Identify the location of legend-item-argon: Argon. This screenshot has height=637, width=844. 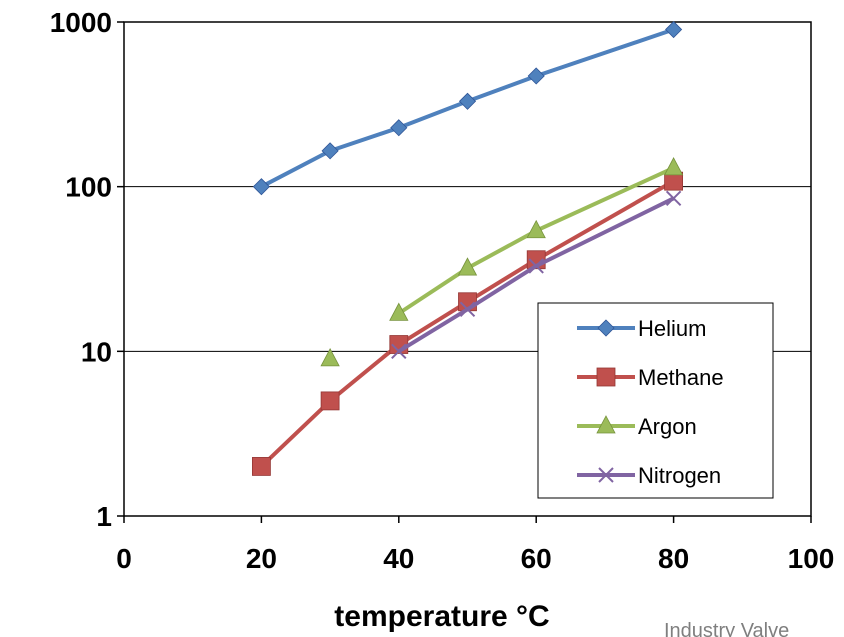
(637, 426).